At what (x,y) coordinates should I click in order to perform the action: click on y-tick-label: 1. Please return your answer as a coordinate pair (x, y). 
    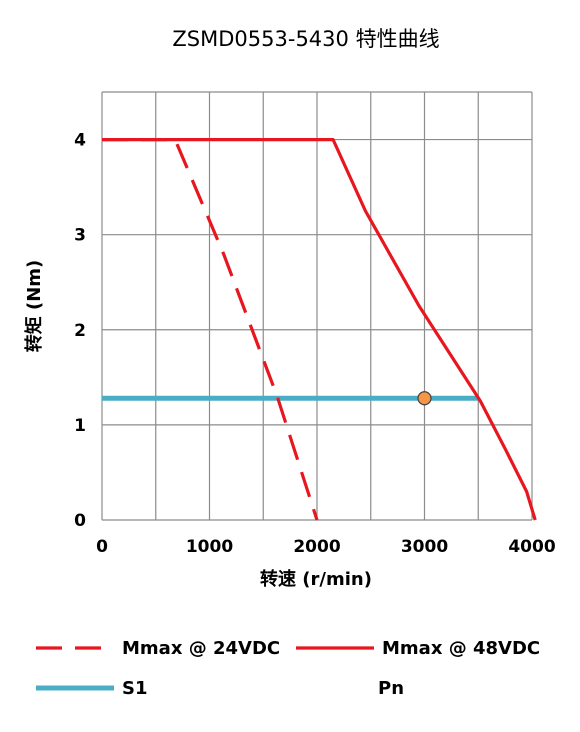
    Looking at the image, I should click on (80, 426).